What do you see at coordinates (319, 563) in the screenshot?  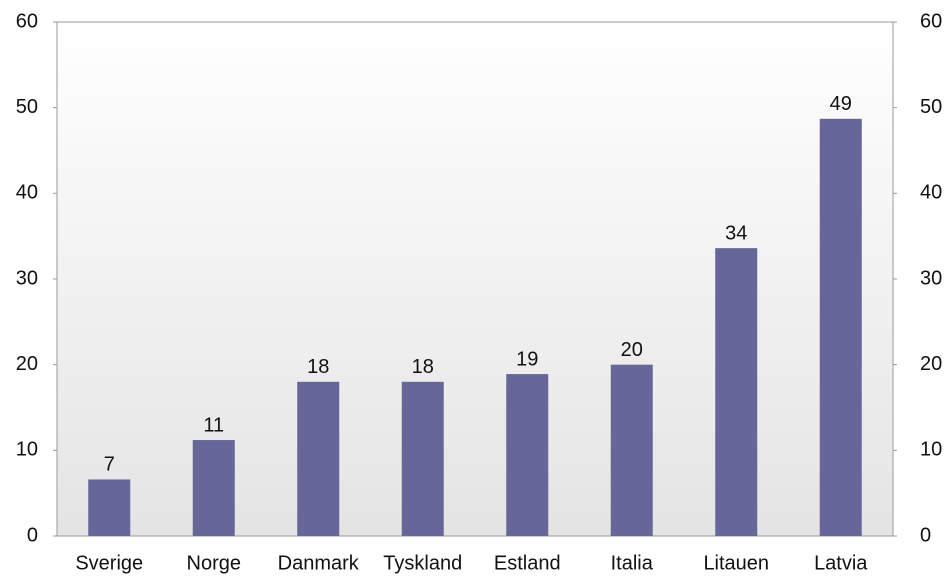 I see `x-tick-label: Danmark` at bounding box center [319, 563].